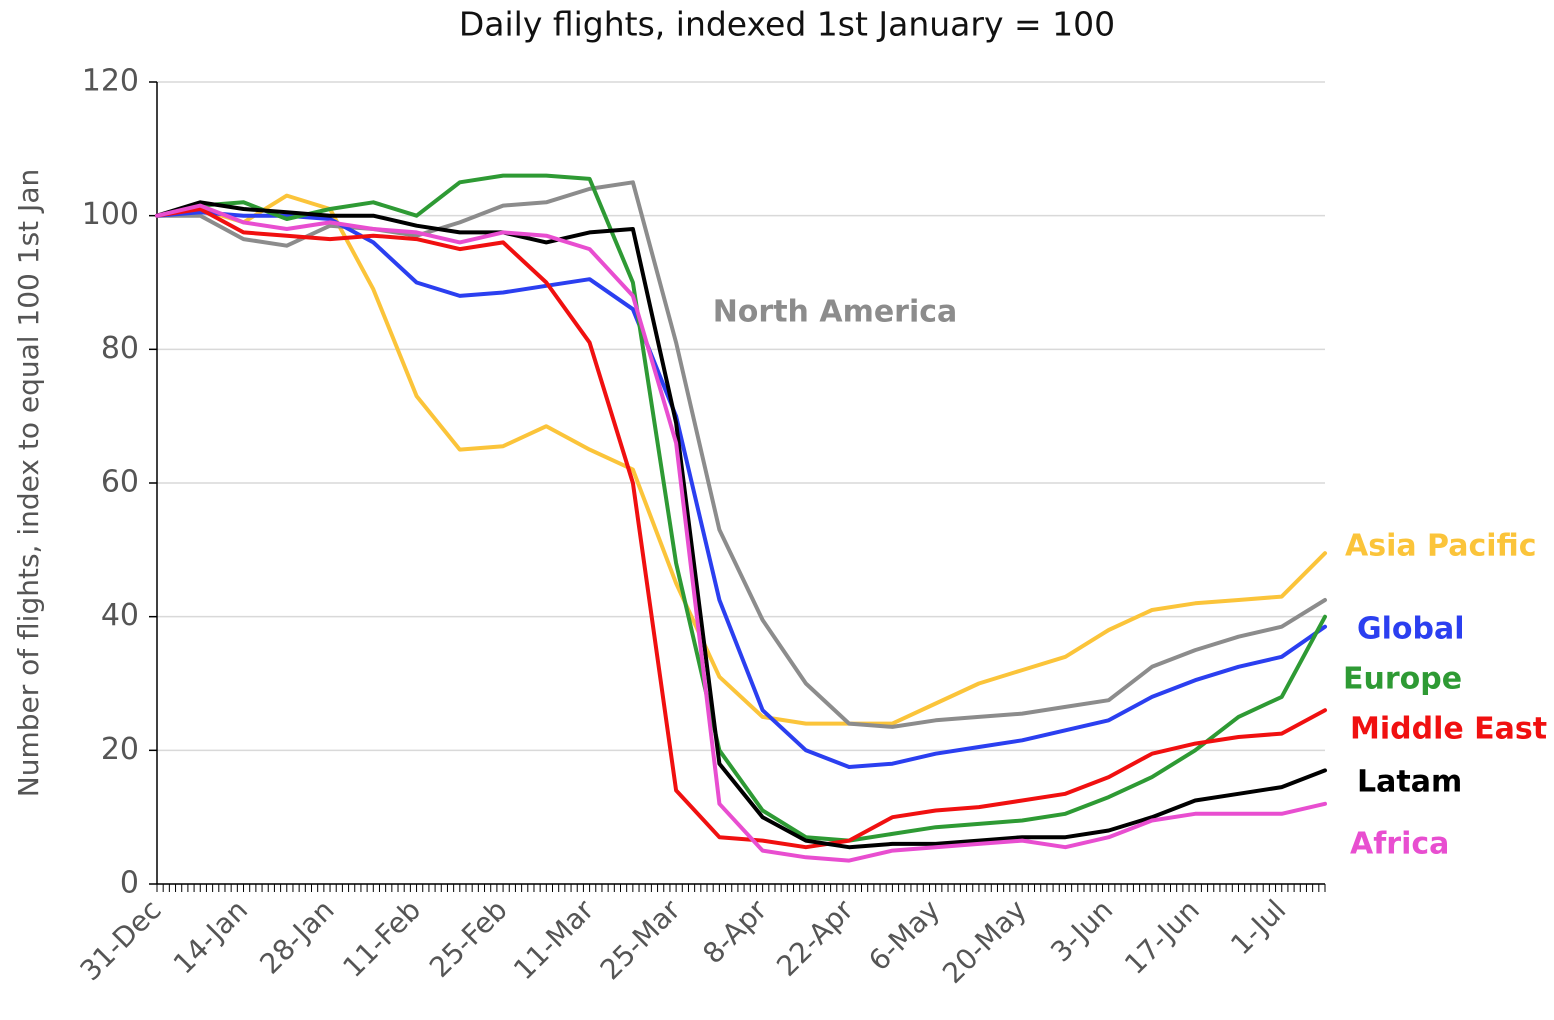 The height and width of the screenshot is (1020, 1554). What do you see at coordinates (734, 931) in the screenshot?
I see `x-tick-label: 8-Apr` at bounding box center [734, 931].